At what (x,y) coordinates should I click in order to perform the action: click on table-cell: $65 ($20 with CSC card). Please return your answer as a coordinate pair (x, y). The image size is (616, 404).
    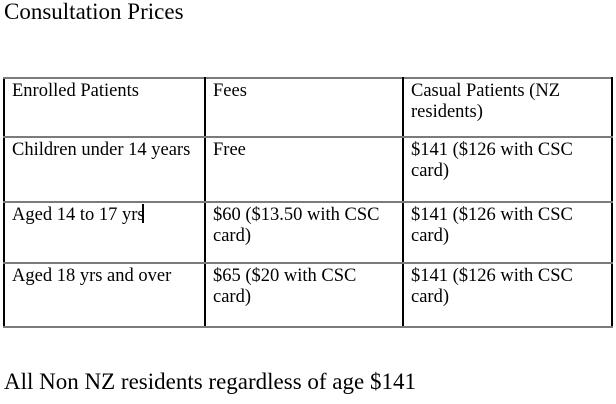
    Looking at the image, I should click on (304, 295).